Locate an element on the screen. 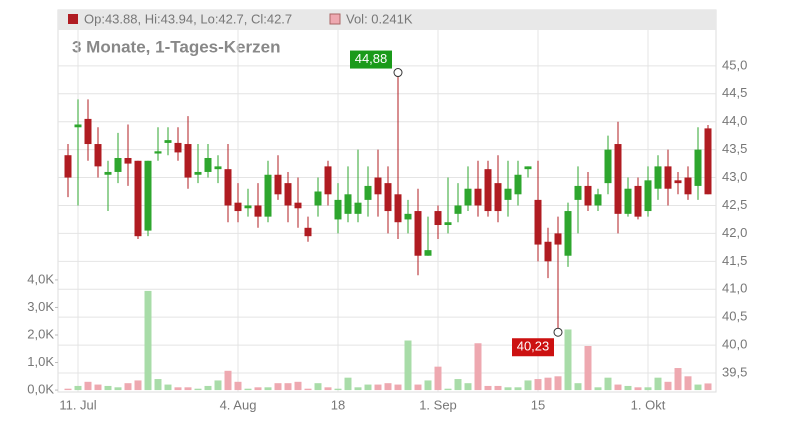 This screenshot has width=800, height=425. x-tick-label: 1. Okt is located at coordinates (648, 404).